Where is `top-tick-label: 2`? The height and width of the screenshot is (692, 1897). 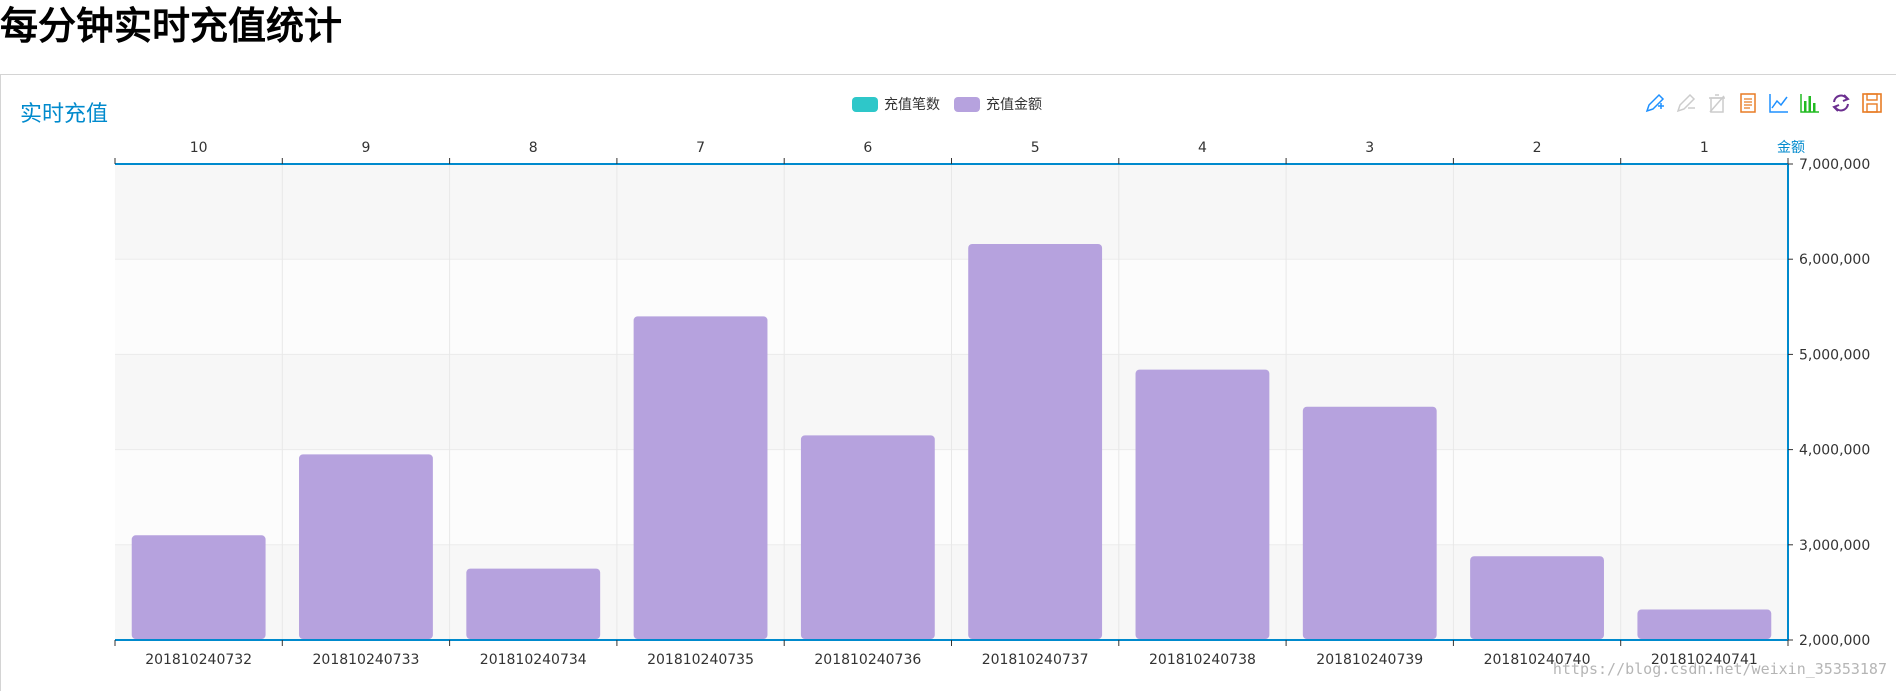
top-tick-label: 2 is located at coordinates (1537, 148).